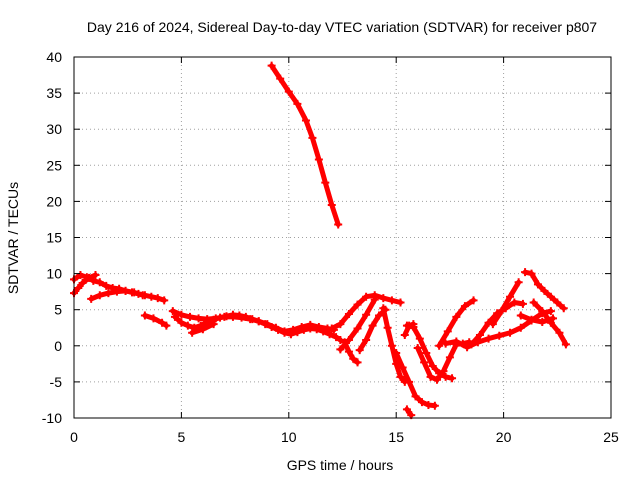 The height and width of the screenshot is (480, 640). What do you see at coordinates (289, 437) in the screenshot?
I see `x-tick-label: 10` at bounding box center [289, 437].